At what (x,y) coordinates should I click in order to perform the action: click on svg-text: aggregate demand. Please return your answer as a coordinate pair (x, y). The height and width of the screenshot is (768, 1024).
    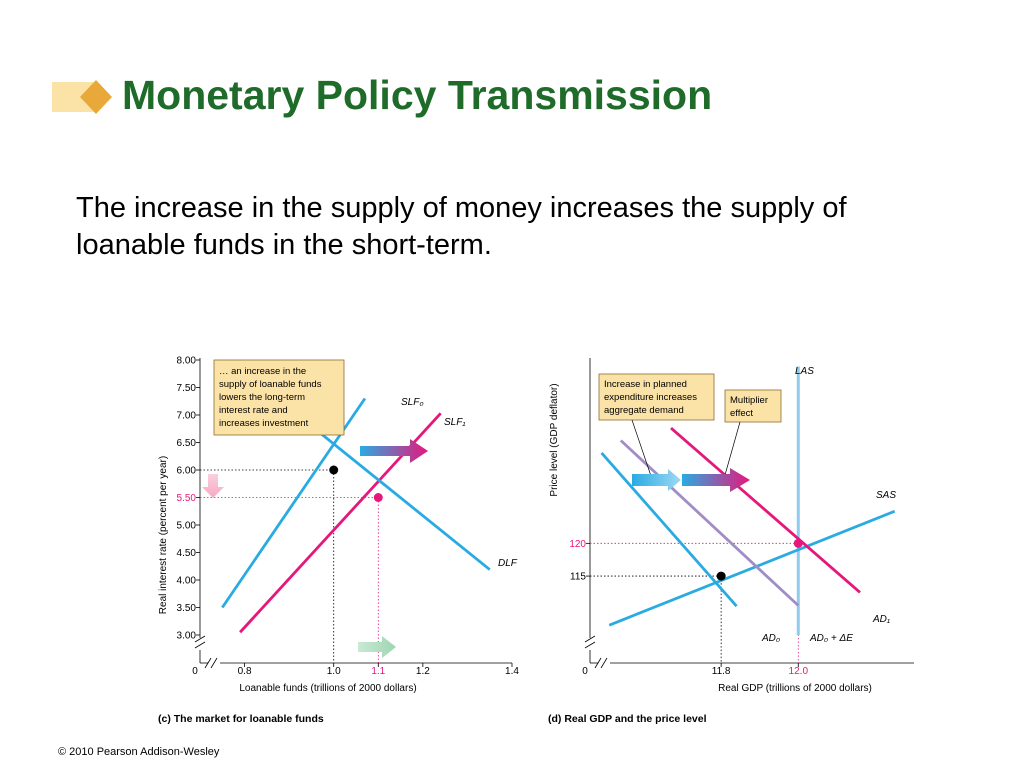
    Looking at the image, I should click on (644, 410).